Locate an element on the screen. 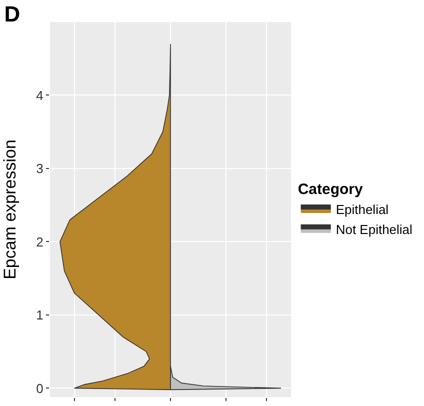 The height and width of the screenshot is (406, 424). y-tick-label: 0 is located at coordinates (40, 388).